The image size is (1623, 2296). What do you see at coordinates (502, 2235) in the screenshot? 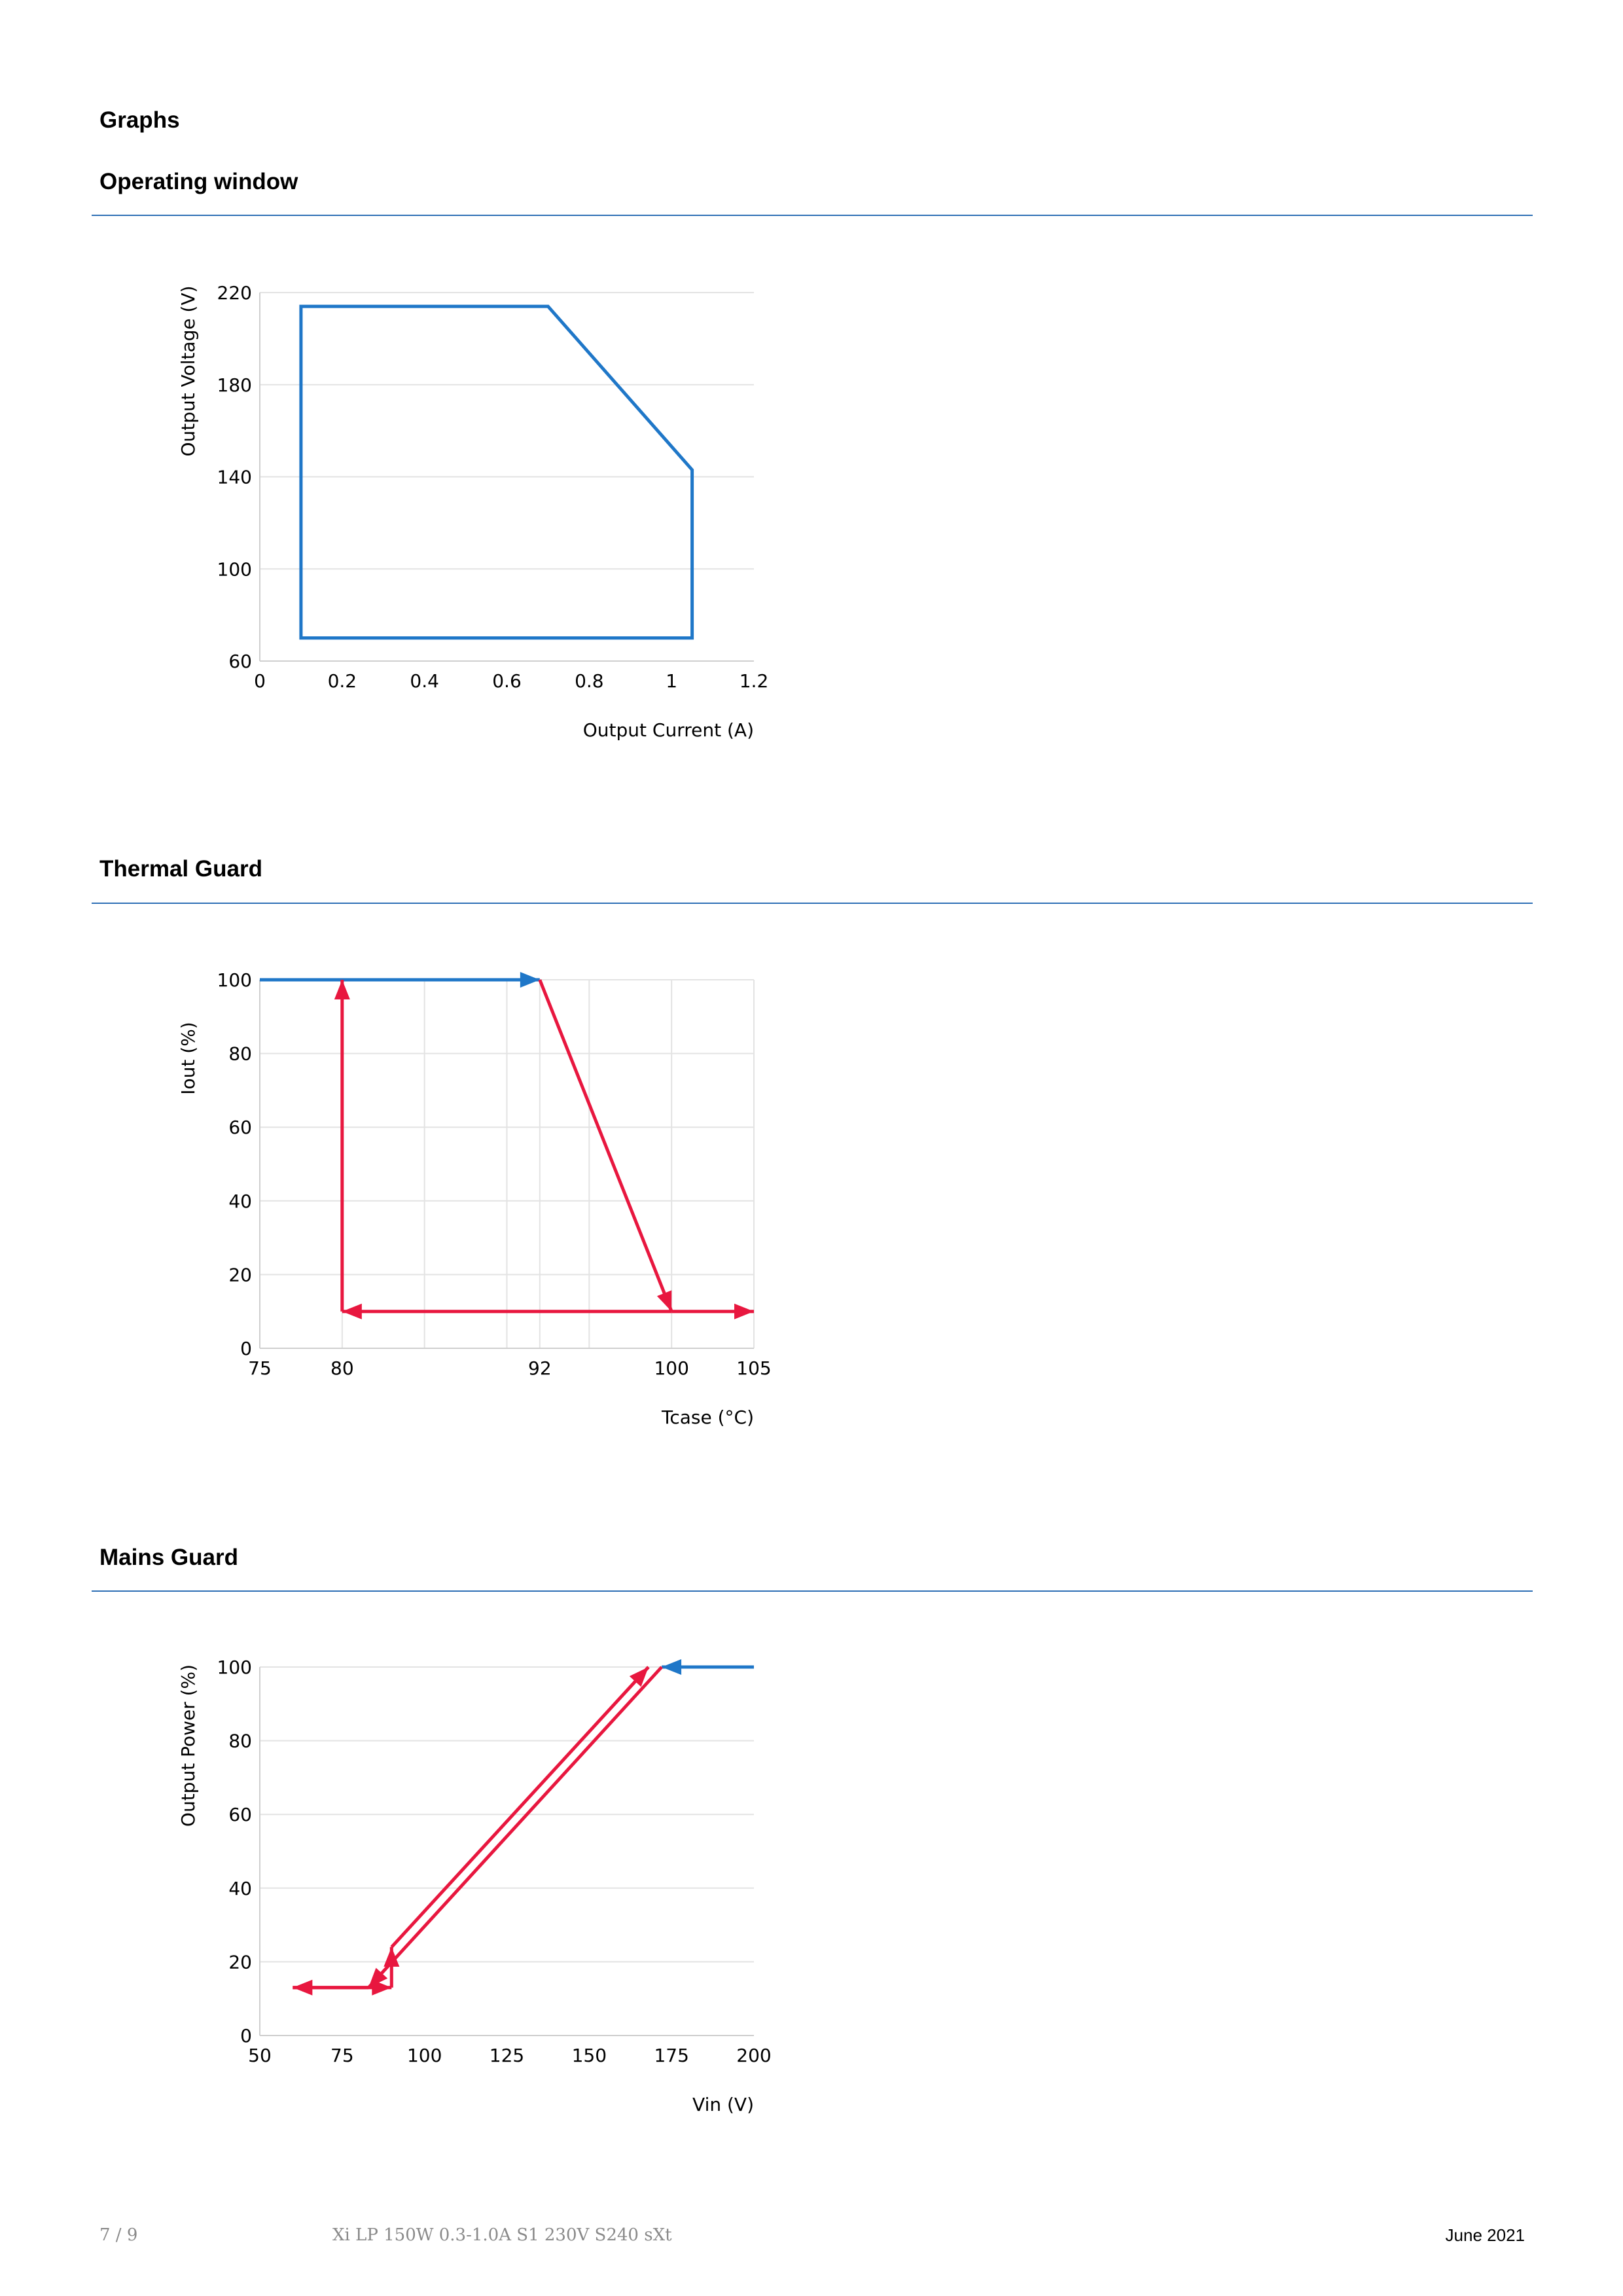
I see `product-name: Xi LP 150W 0.3-1.0A S1 230V S240 sXt` at bounding box center [502, 2235].